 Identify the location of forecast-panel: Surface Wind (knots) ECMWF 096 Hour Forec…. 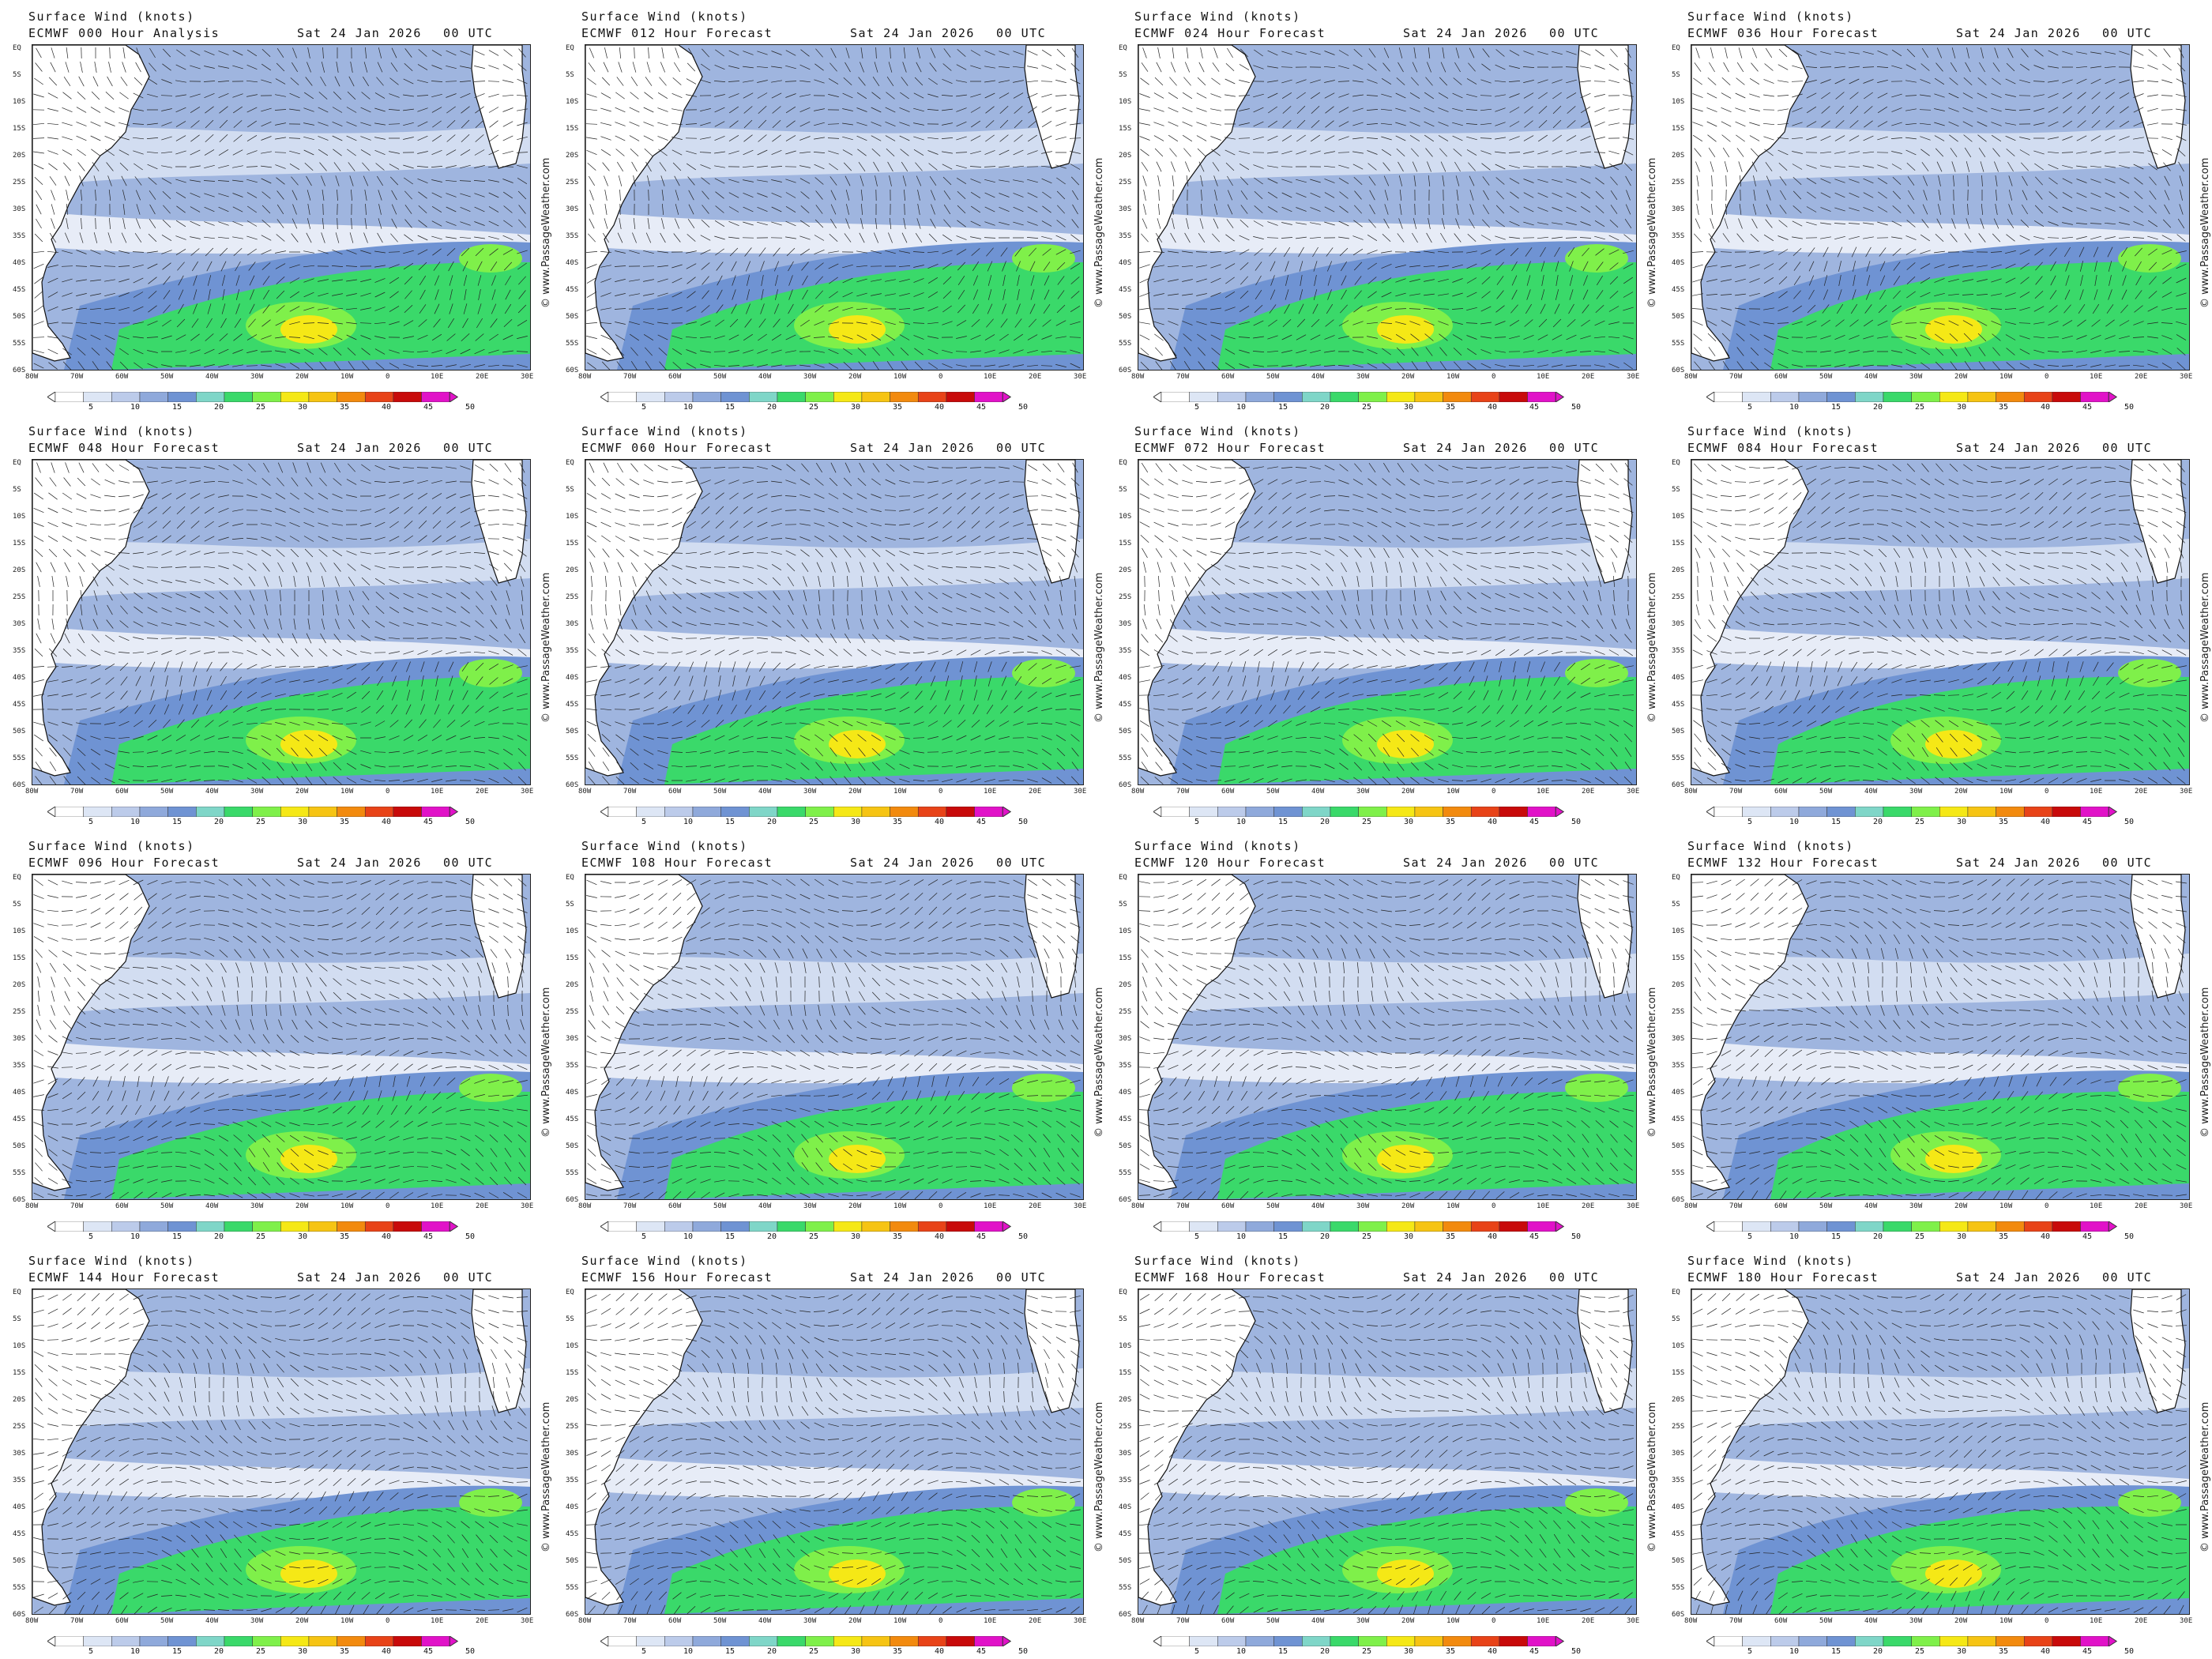
(276, 1037).